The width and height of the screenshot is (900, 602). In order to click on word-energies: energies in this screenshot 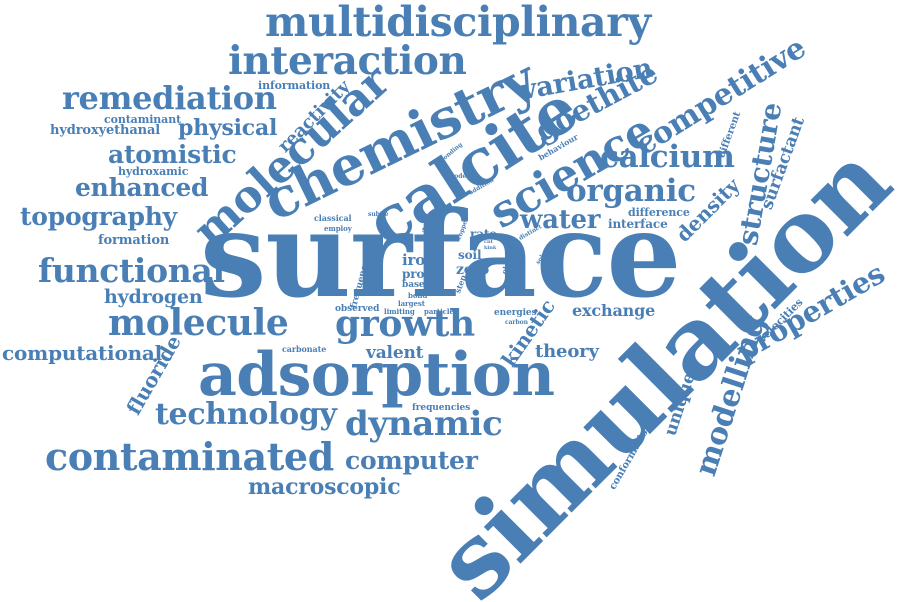, I will do `click(515, 313)`.